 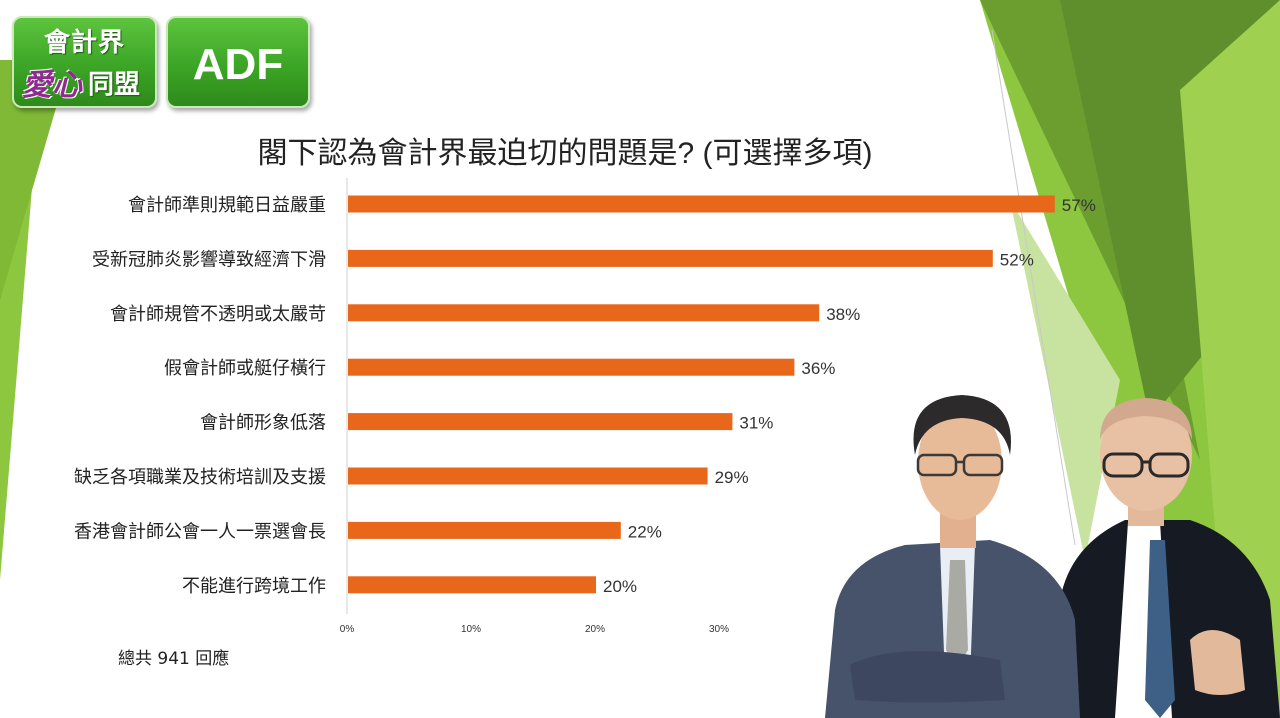 I want to click on data-label: 29%, so click(x=732, y=477).